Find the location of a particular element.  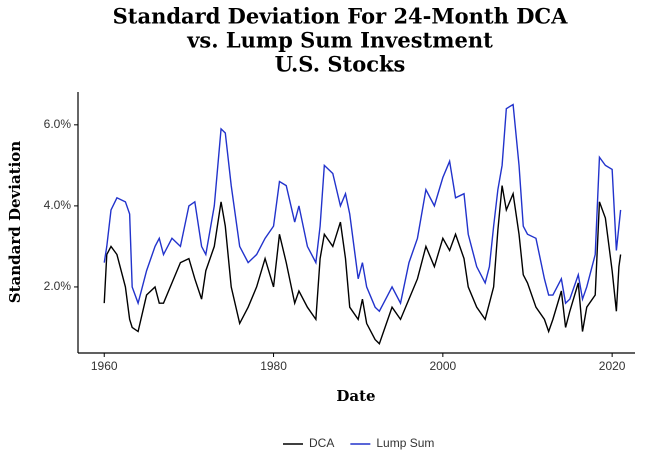

x-tick-label: 1960 is located at coordinates (104, 366).